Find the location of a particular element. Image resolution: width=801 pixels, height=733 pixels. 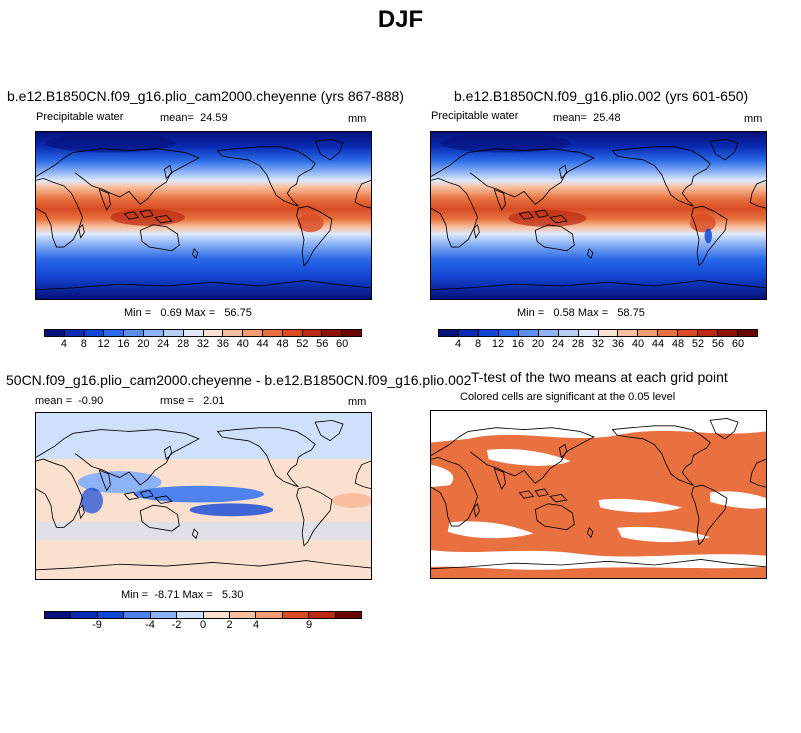

panel-a-colorbar-label: 52 is located at coordinates (302, 344).